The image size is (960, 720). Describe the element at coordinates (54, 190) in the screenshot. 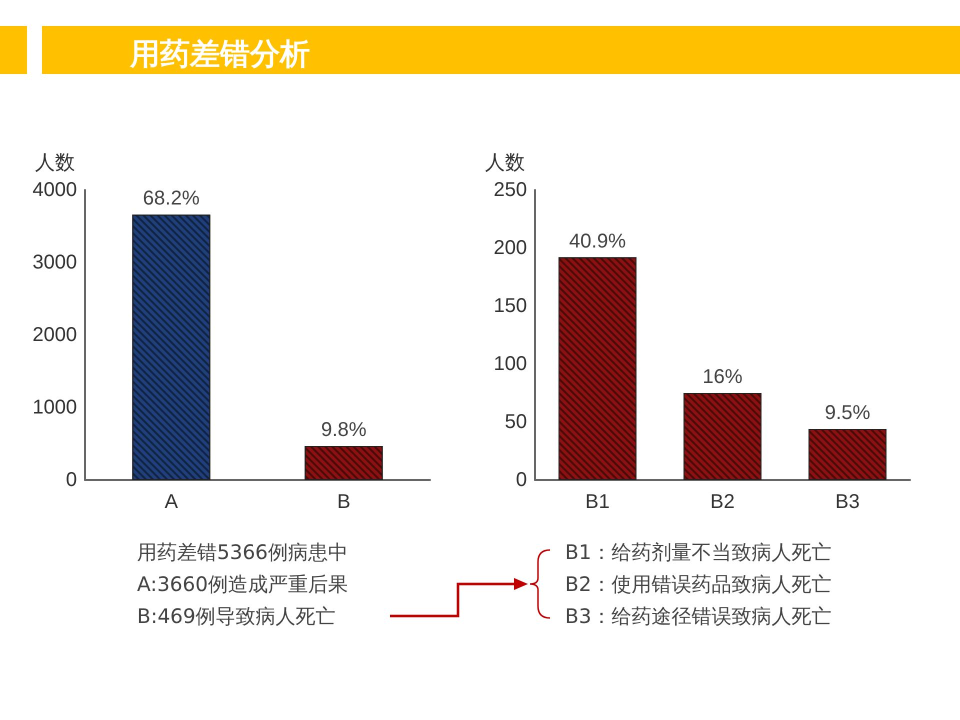

I see `y-tick-label: 4000` at that location.